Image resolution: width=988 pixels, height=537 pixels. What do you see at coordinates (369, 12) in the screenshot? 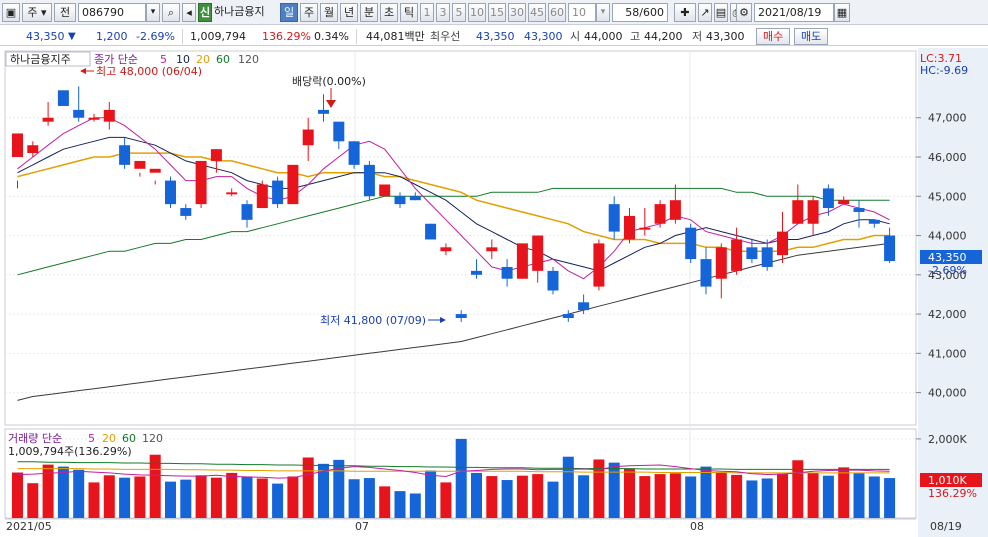
I see `period-minute: 분` at bounding box center [369, 12].